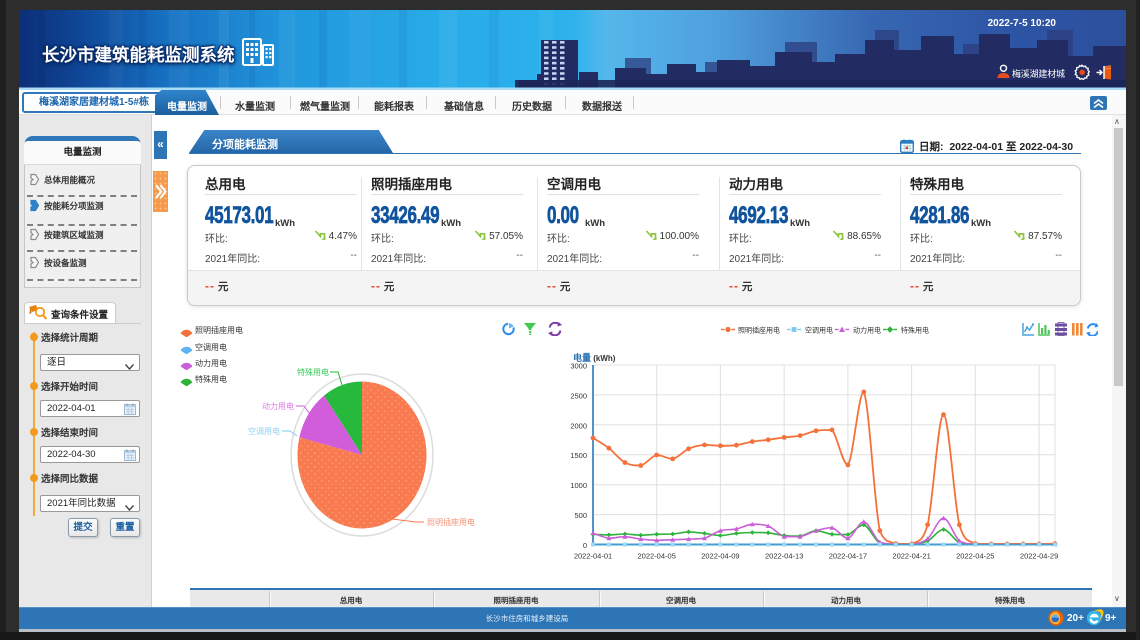 The image size is (1140, 640). What do you see at coordinates (975, 556) in the screenshot?
I see `svg-text: 2022-04-25` at bounding box center [975, 556].